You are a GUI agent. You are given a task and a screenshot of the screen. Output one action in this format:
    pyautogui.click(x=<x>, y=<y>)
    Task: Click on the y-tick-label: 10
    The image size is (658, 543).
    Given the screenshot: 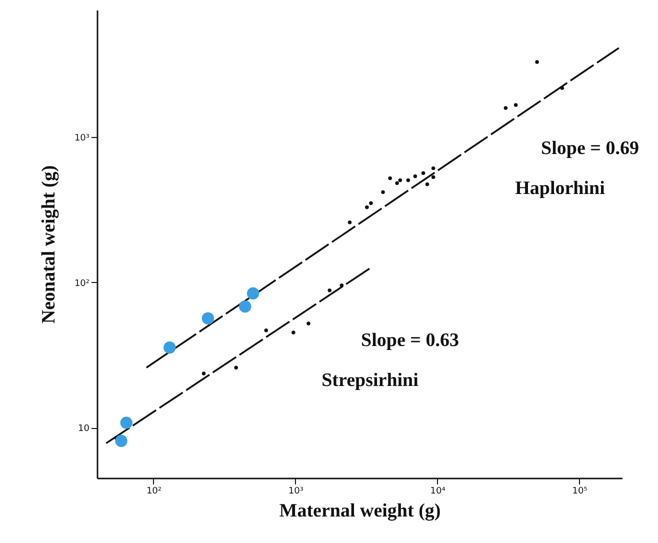 What is the action you would take?
    pyautogui.click(x=84, y=429)
    